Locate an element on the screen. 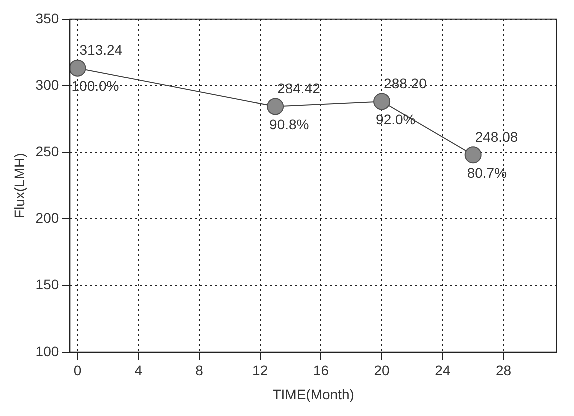 This screenshot has height=416, width=574. y-tick-label: 200 is located at coordinates (48, 218).